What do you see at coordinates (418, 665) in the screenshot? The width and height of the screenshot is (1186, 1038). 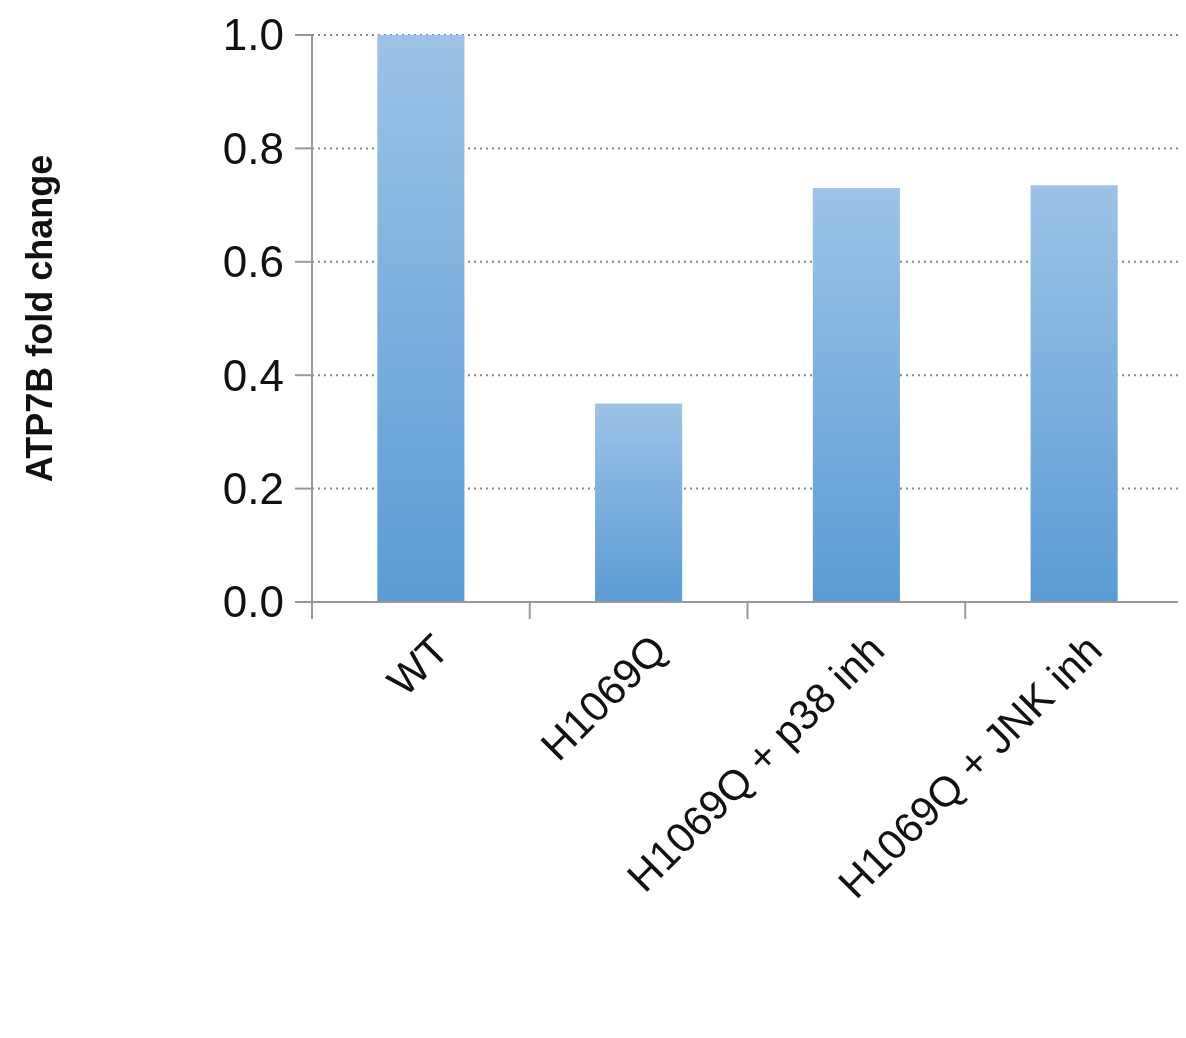 I see `x-tick-label: WT` at bounding box center [418, 665].